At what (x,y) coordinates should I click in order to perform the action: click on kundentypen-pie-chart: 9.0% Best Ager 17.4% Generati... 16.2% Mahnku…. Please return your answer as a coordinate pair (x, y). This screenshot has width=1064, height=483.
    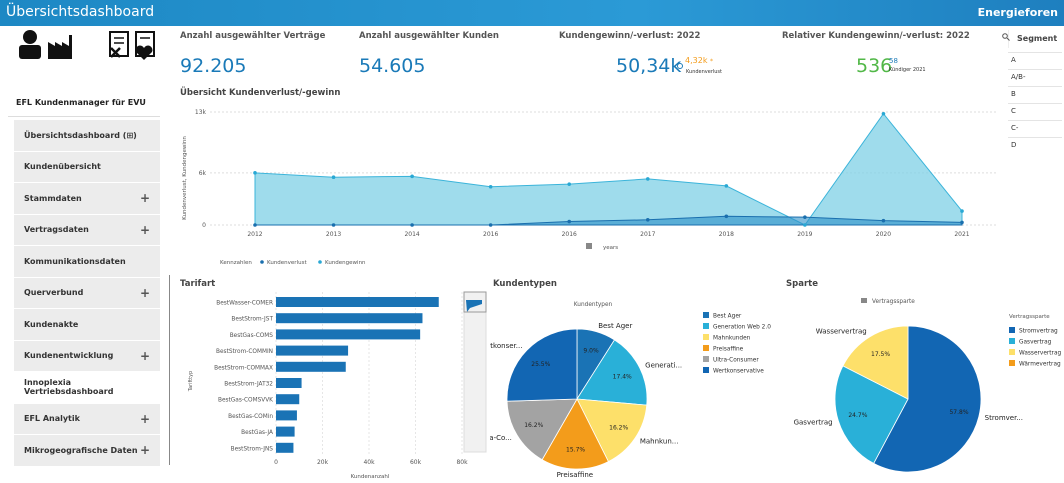
    Looking at the image, I should click on (638, 384).